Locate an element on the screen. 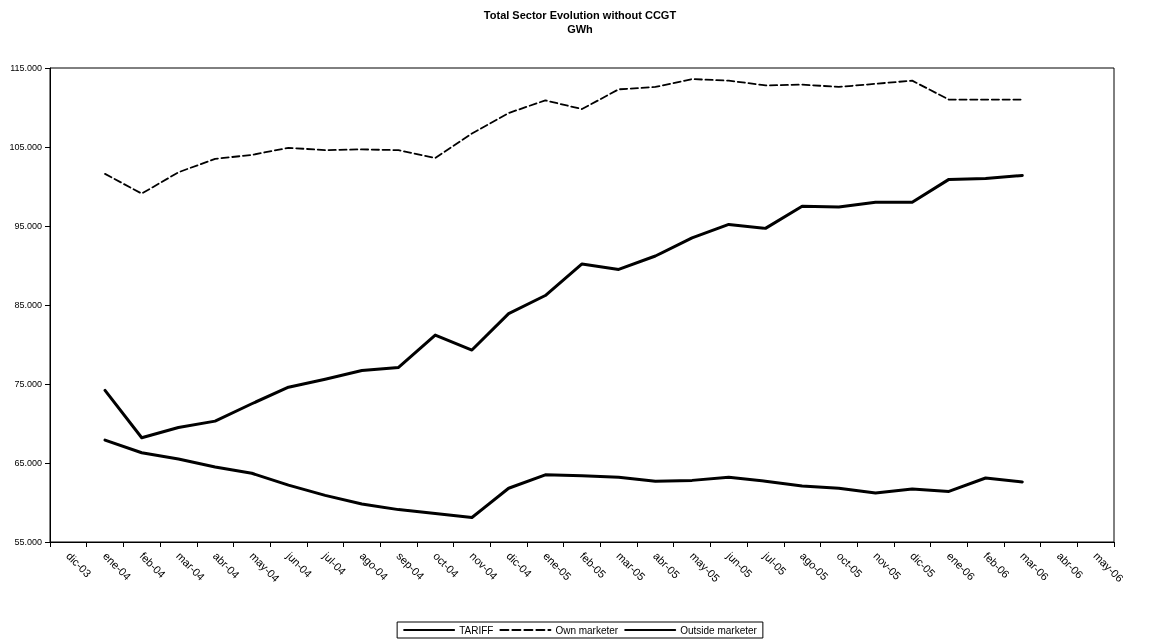 This screenshot has width=1160, height=642. y-tick-label: 95.000 is located at coordinates (28, 226).